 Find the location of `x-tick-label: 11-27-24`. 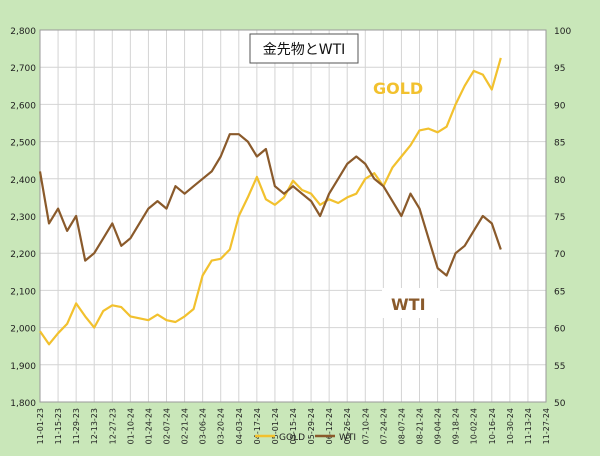

x-tick-label: 11-27-24 is located at coordinates (546, 426).